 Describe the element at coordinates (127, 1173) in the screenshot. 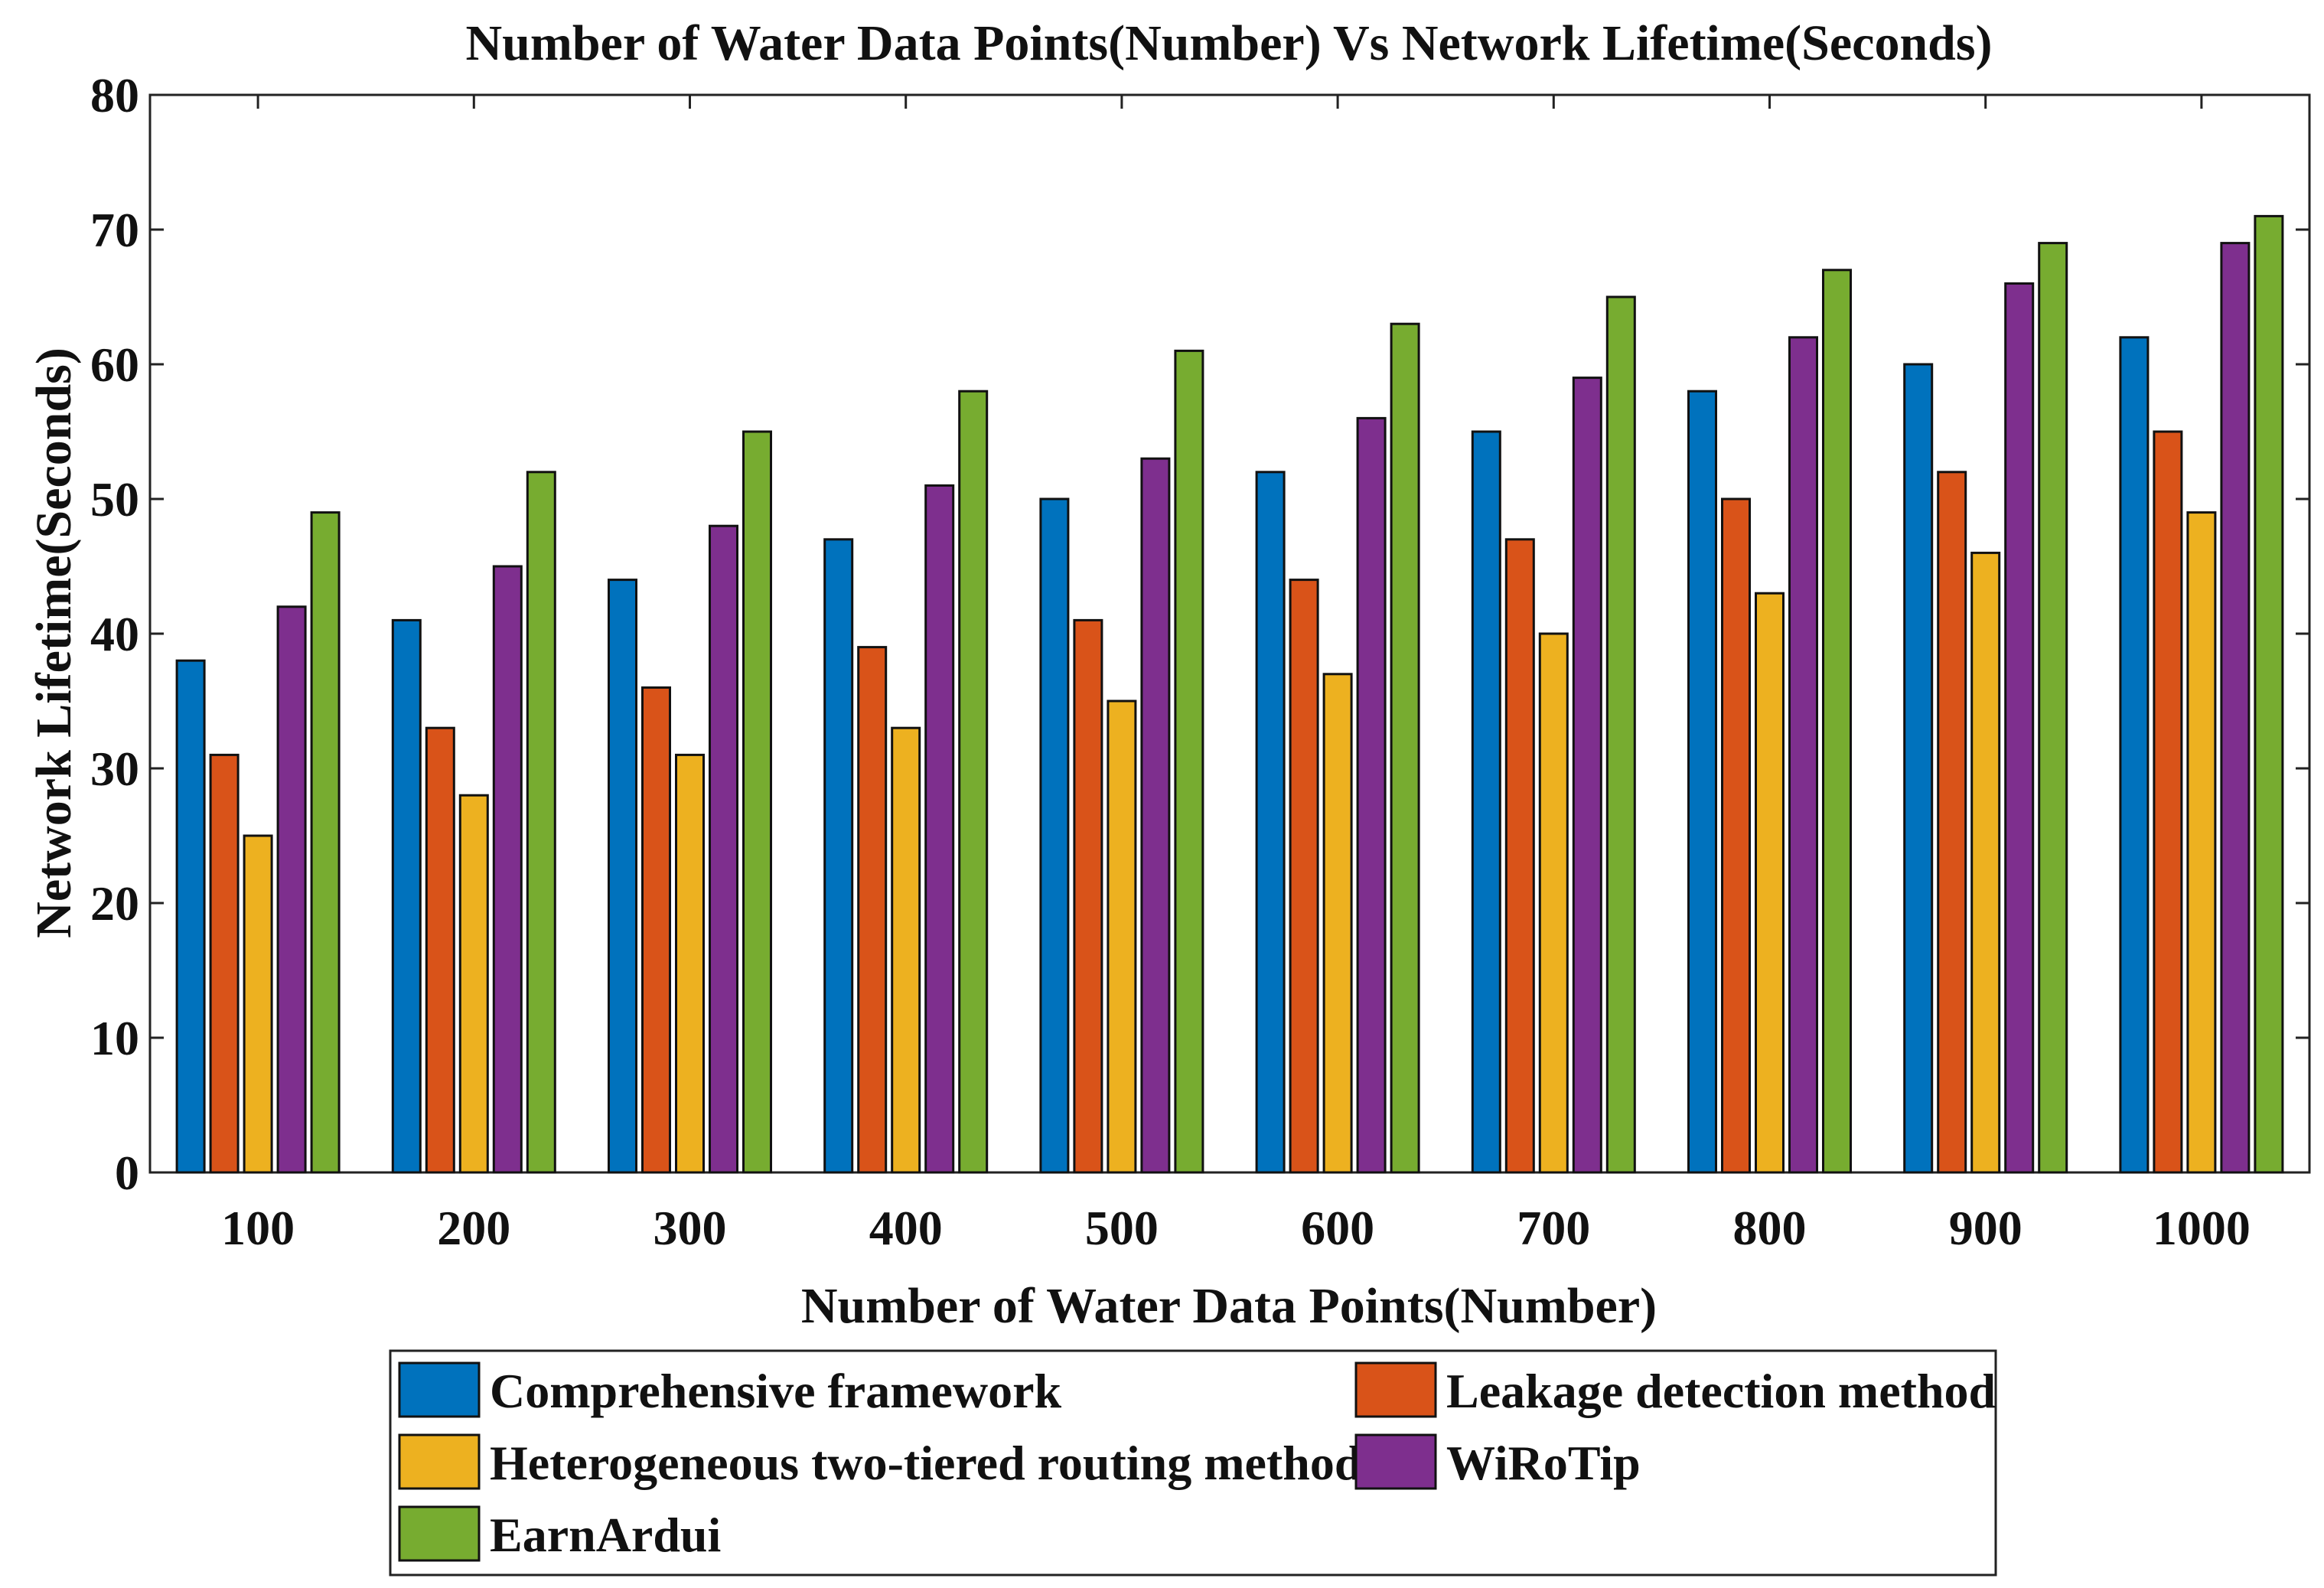

I see `y-tick-label: 0` at that location.